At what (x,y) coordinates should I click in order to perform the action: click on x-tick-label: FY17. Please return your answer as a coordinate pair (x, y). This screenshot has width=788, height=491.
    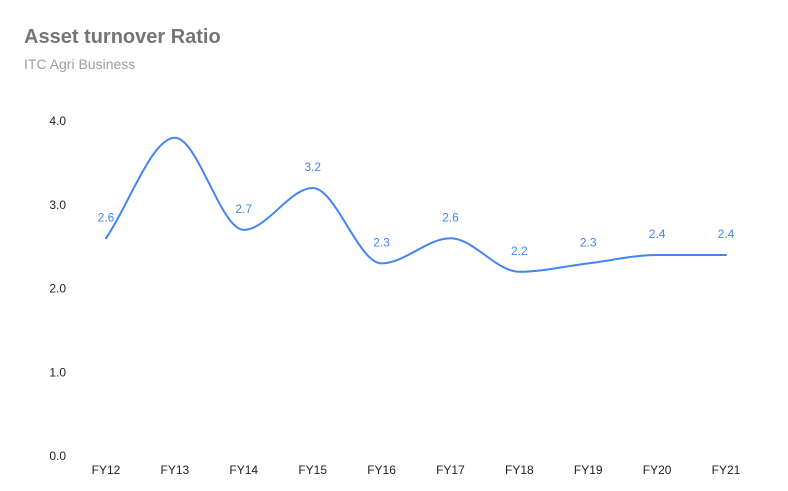
    Looking at the image, I should click on (450, 470).